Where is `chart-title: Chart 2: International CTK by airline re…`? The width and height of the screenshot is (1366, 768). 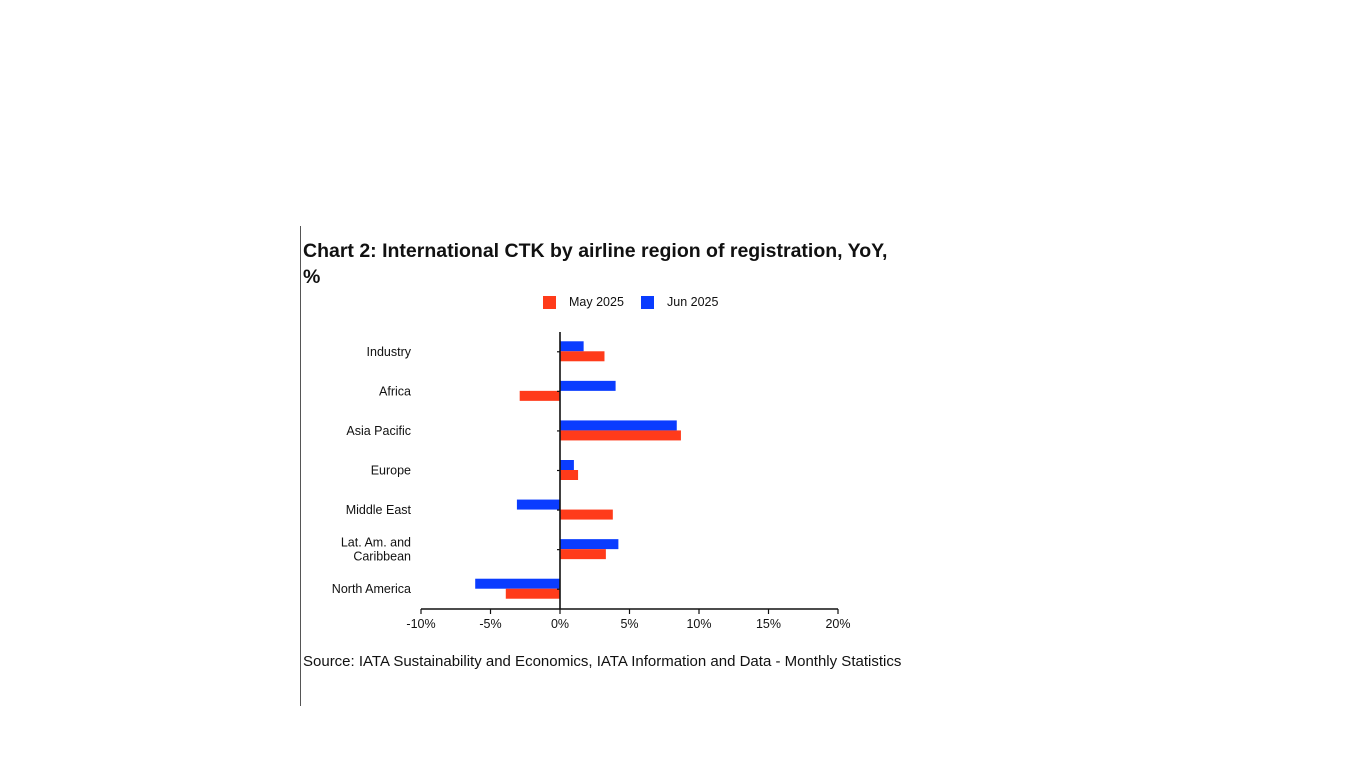 chart-title: Chart 2: International CTK by airline re… is located at coordinates (595, 264).